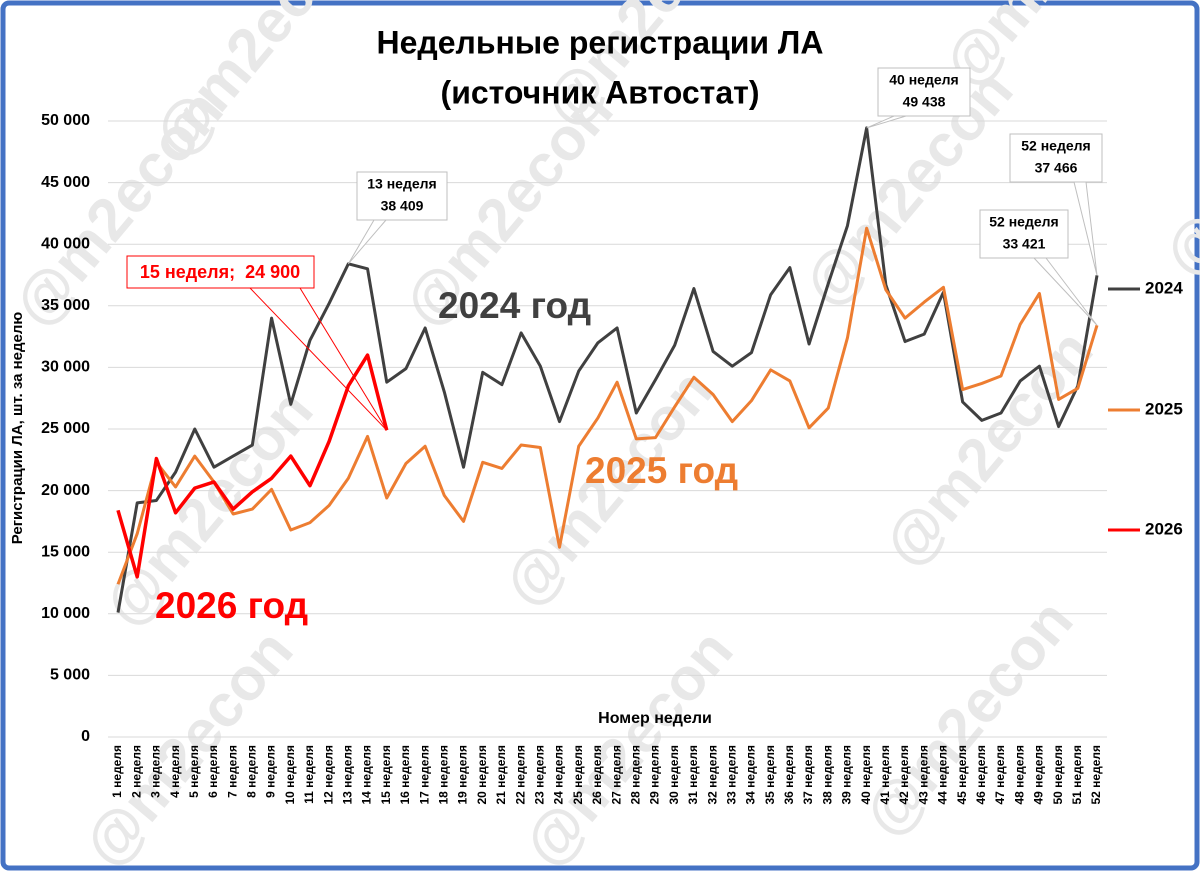  Describe the element at coordinates (693, 775) in the screenshot. I see `x-tick-label: 31 неделя` at that location.